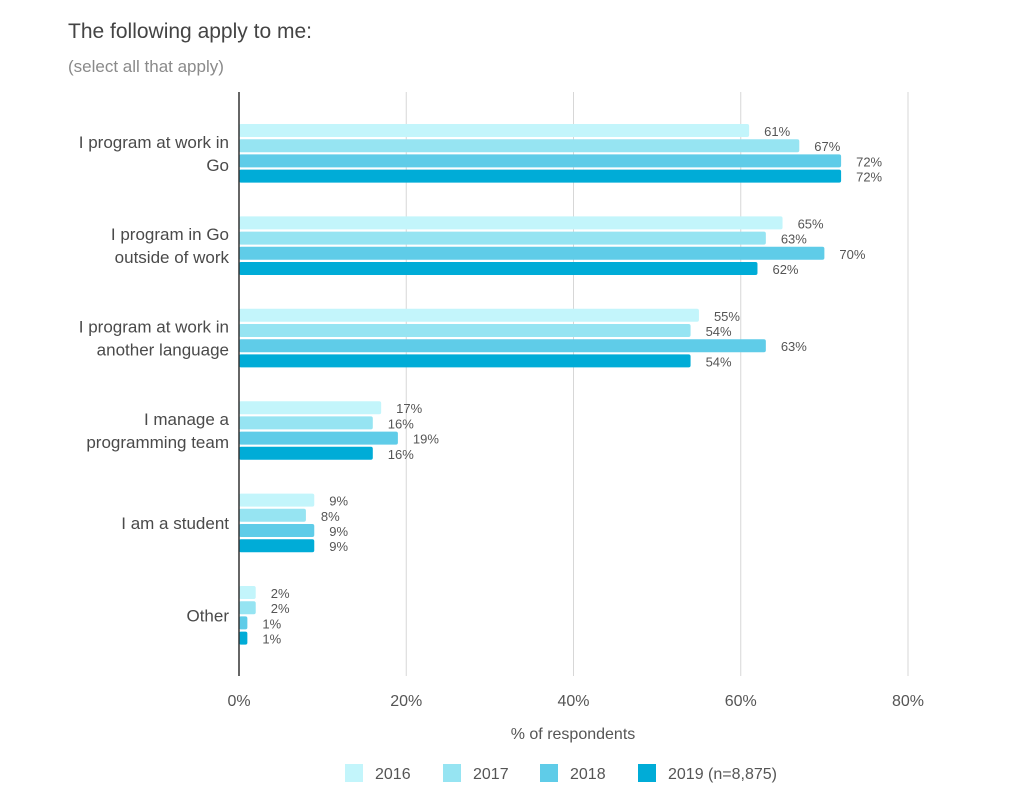 This screenshot has height=803, width=1030. I want to click on category-label: Other, so click(207, 615).